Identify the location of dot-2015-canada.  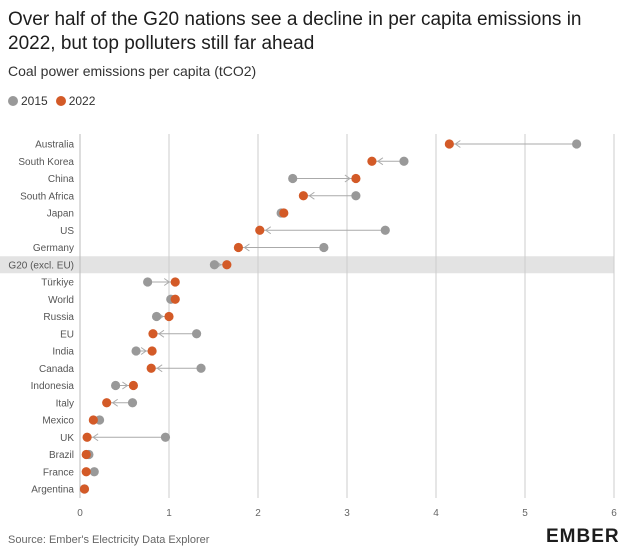
(201, 368).